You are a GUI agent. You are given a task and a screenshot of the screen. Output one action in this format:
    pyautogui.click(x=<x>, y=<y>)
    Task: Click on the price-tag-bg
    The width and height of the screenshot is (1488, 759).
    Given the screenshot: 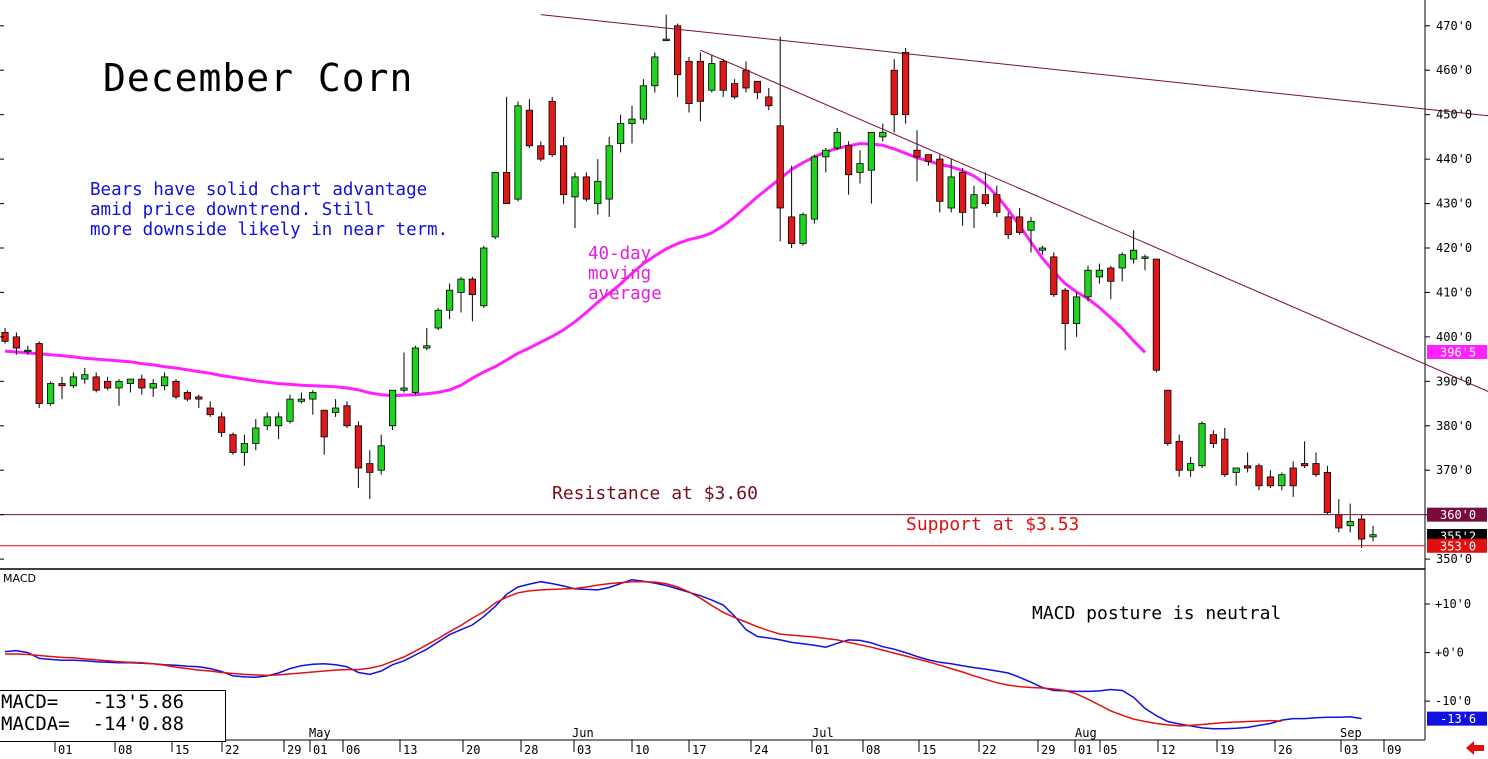 What is the action you would take?
    pyautogui.click(x=1457, y=352)
    